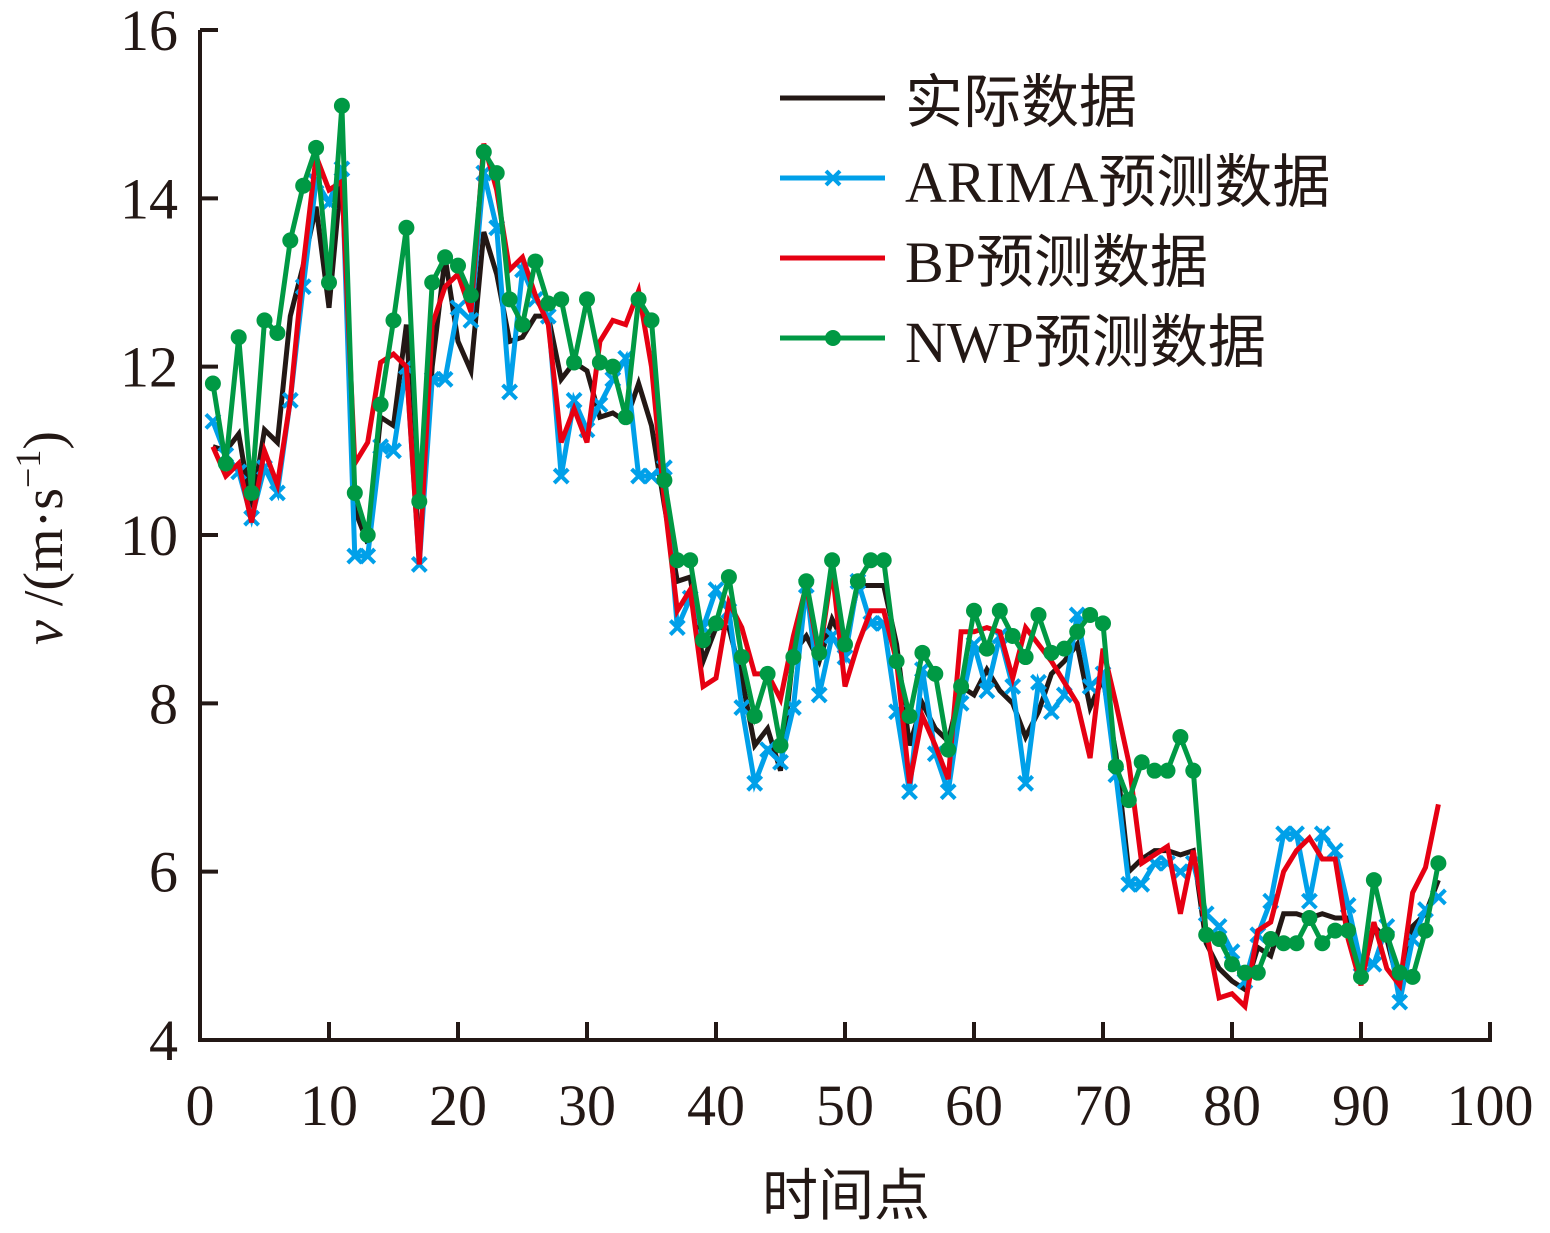  What do you see at coordinates (163, 872) in the screenshot?
I see `y-tick-label: 6` at bounding box center [163, 872].